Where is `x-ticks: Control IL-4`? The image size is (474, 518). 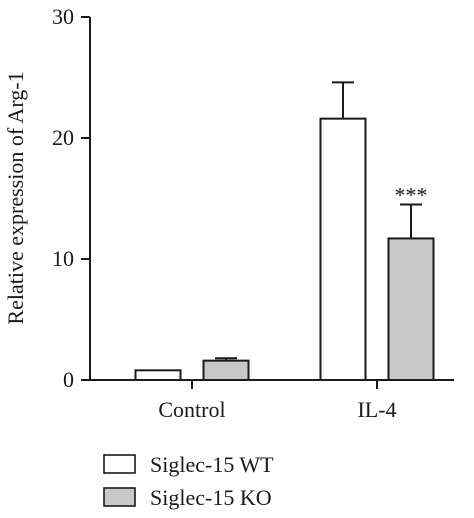 x-ticks: Control IL-4 is located at coordinates (277, 401).